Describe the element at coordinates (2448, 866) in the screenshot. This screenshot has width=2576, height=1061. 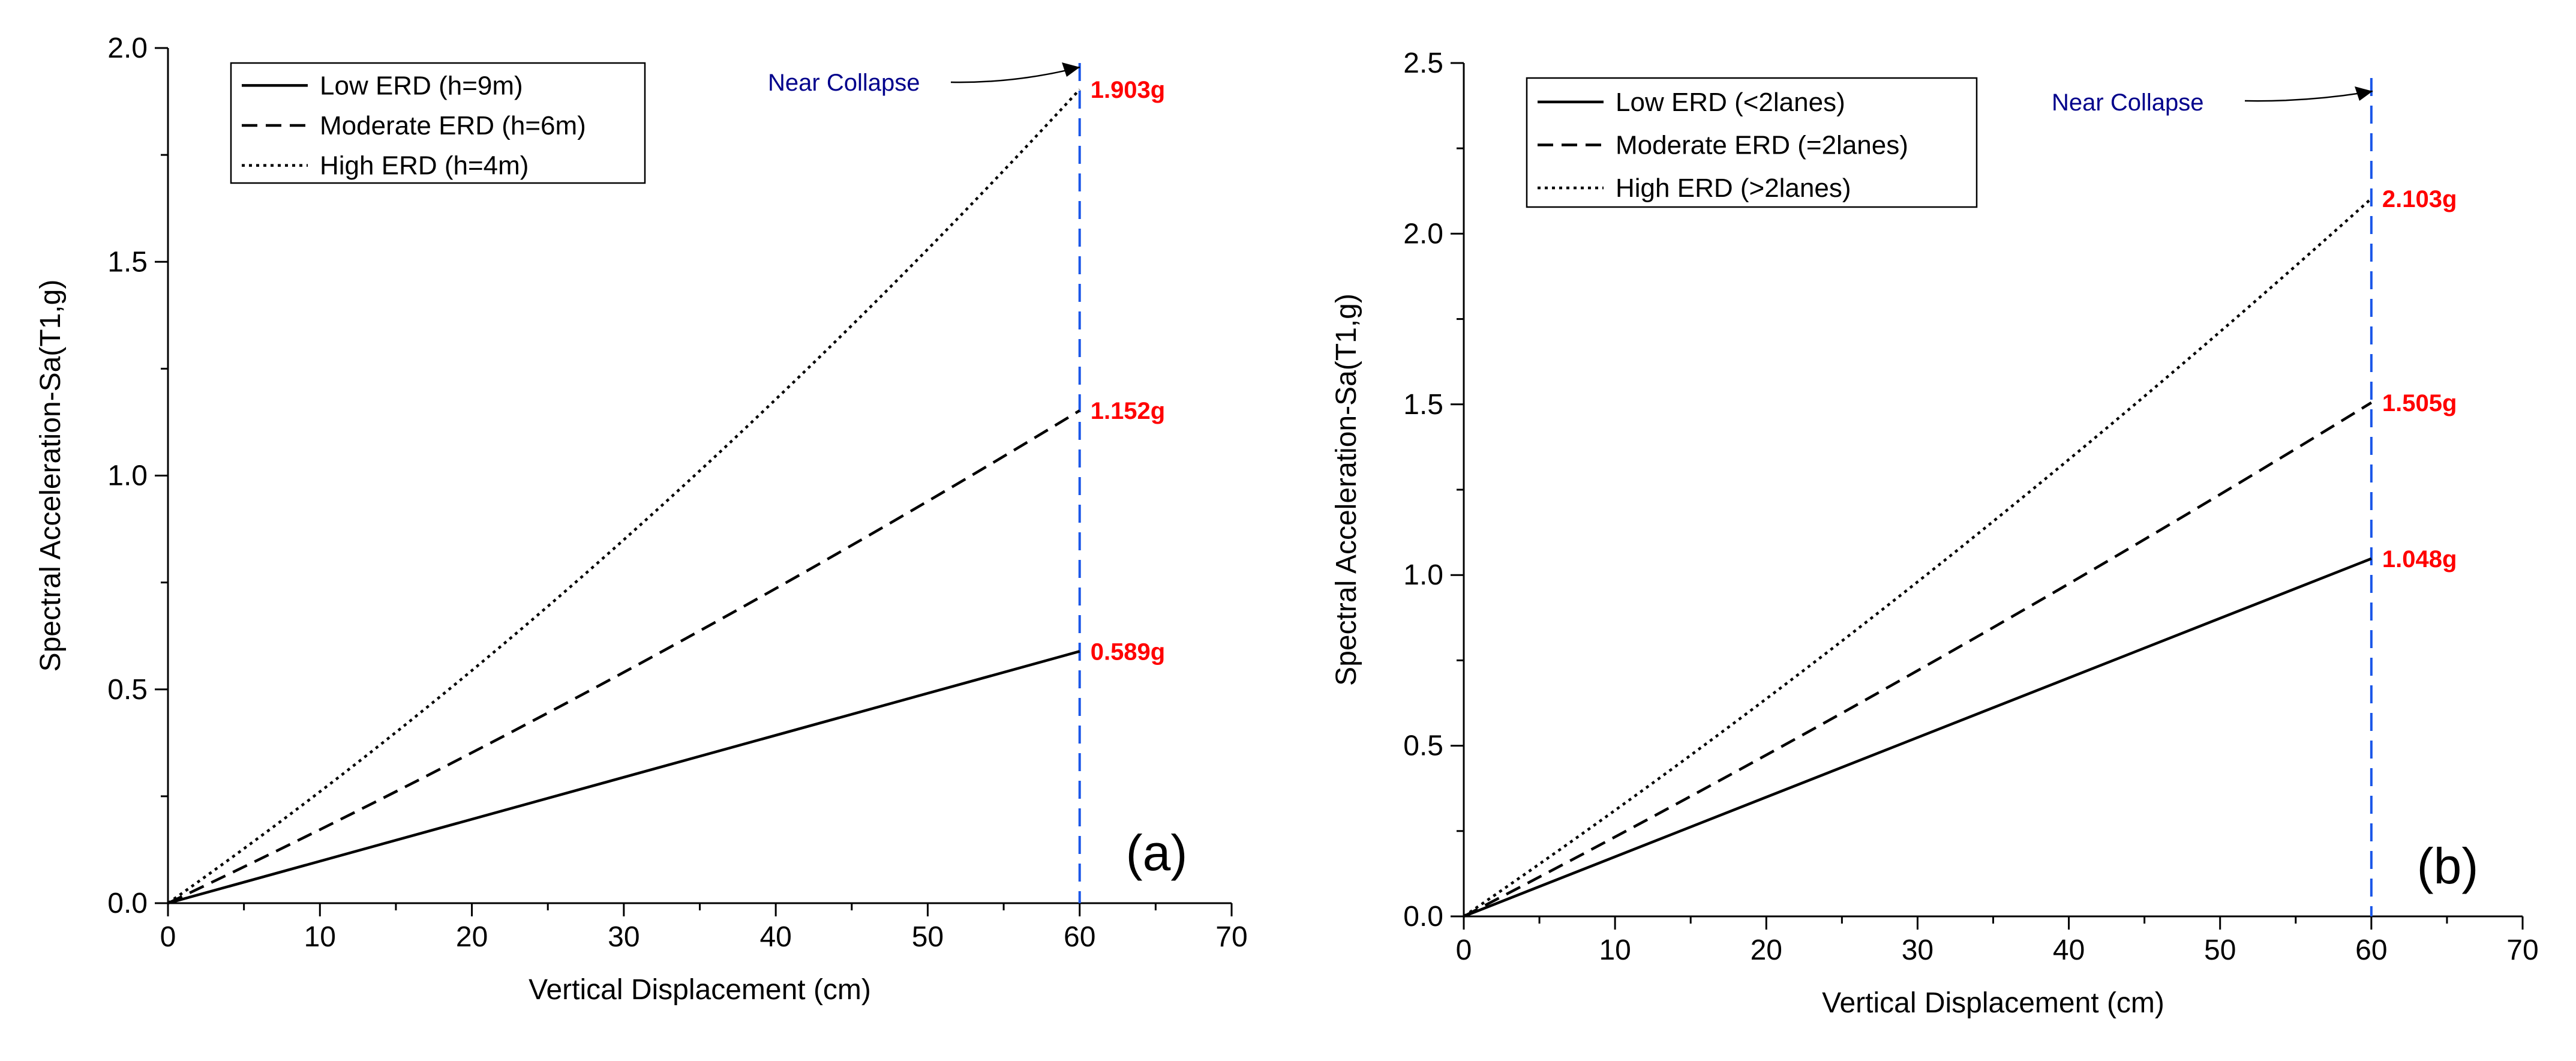
I see `panel-label: (b)` at that location.